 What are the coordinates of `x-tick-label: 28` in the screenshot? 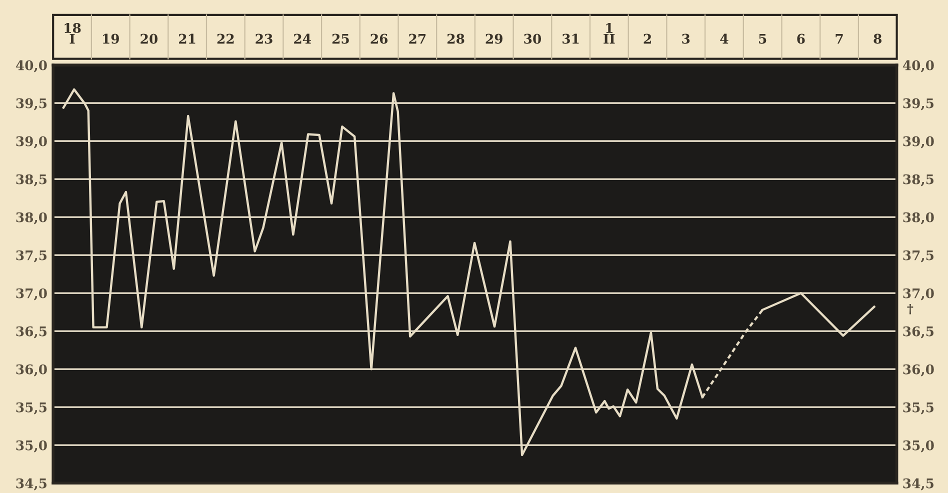 It's located at (455, 39).